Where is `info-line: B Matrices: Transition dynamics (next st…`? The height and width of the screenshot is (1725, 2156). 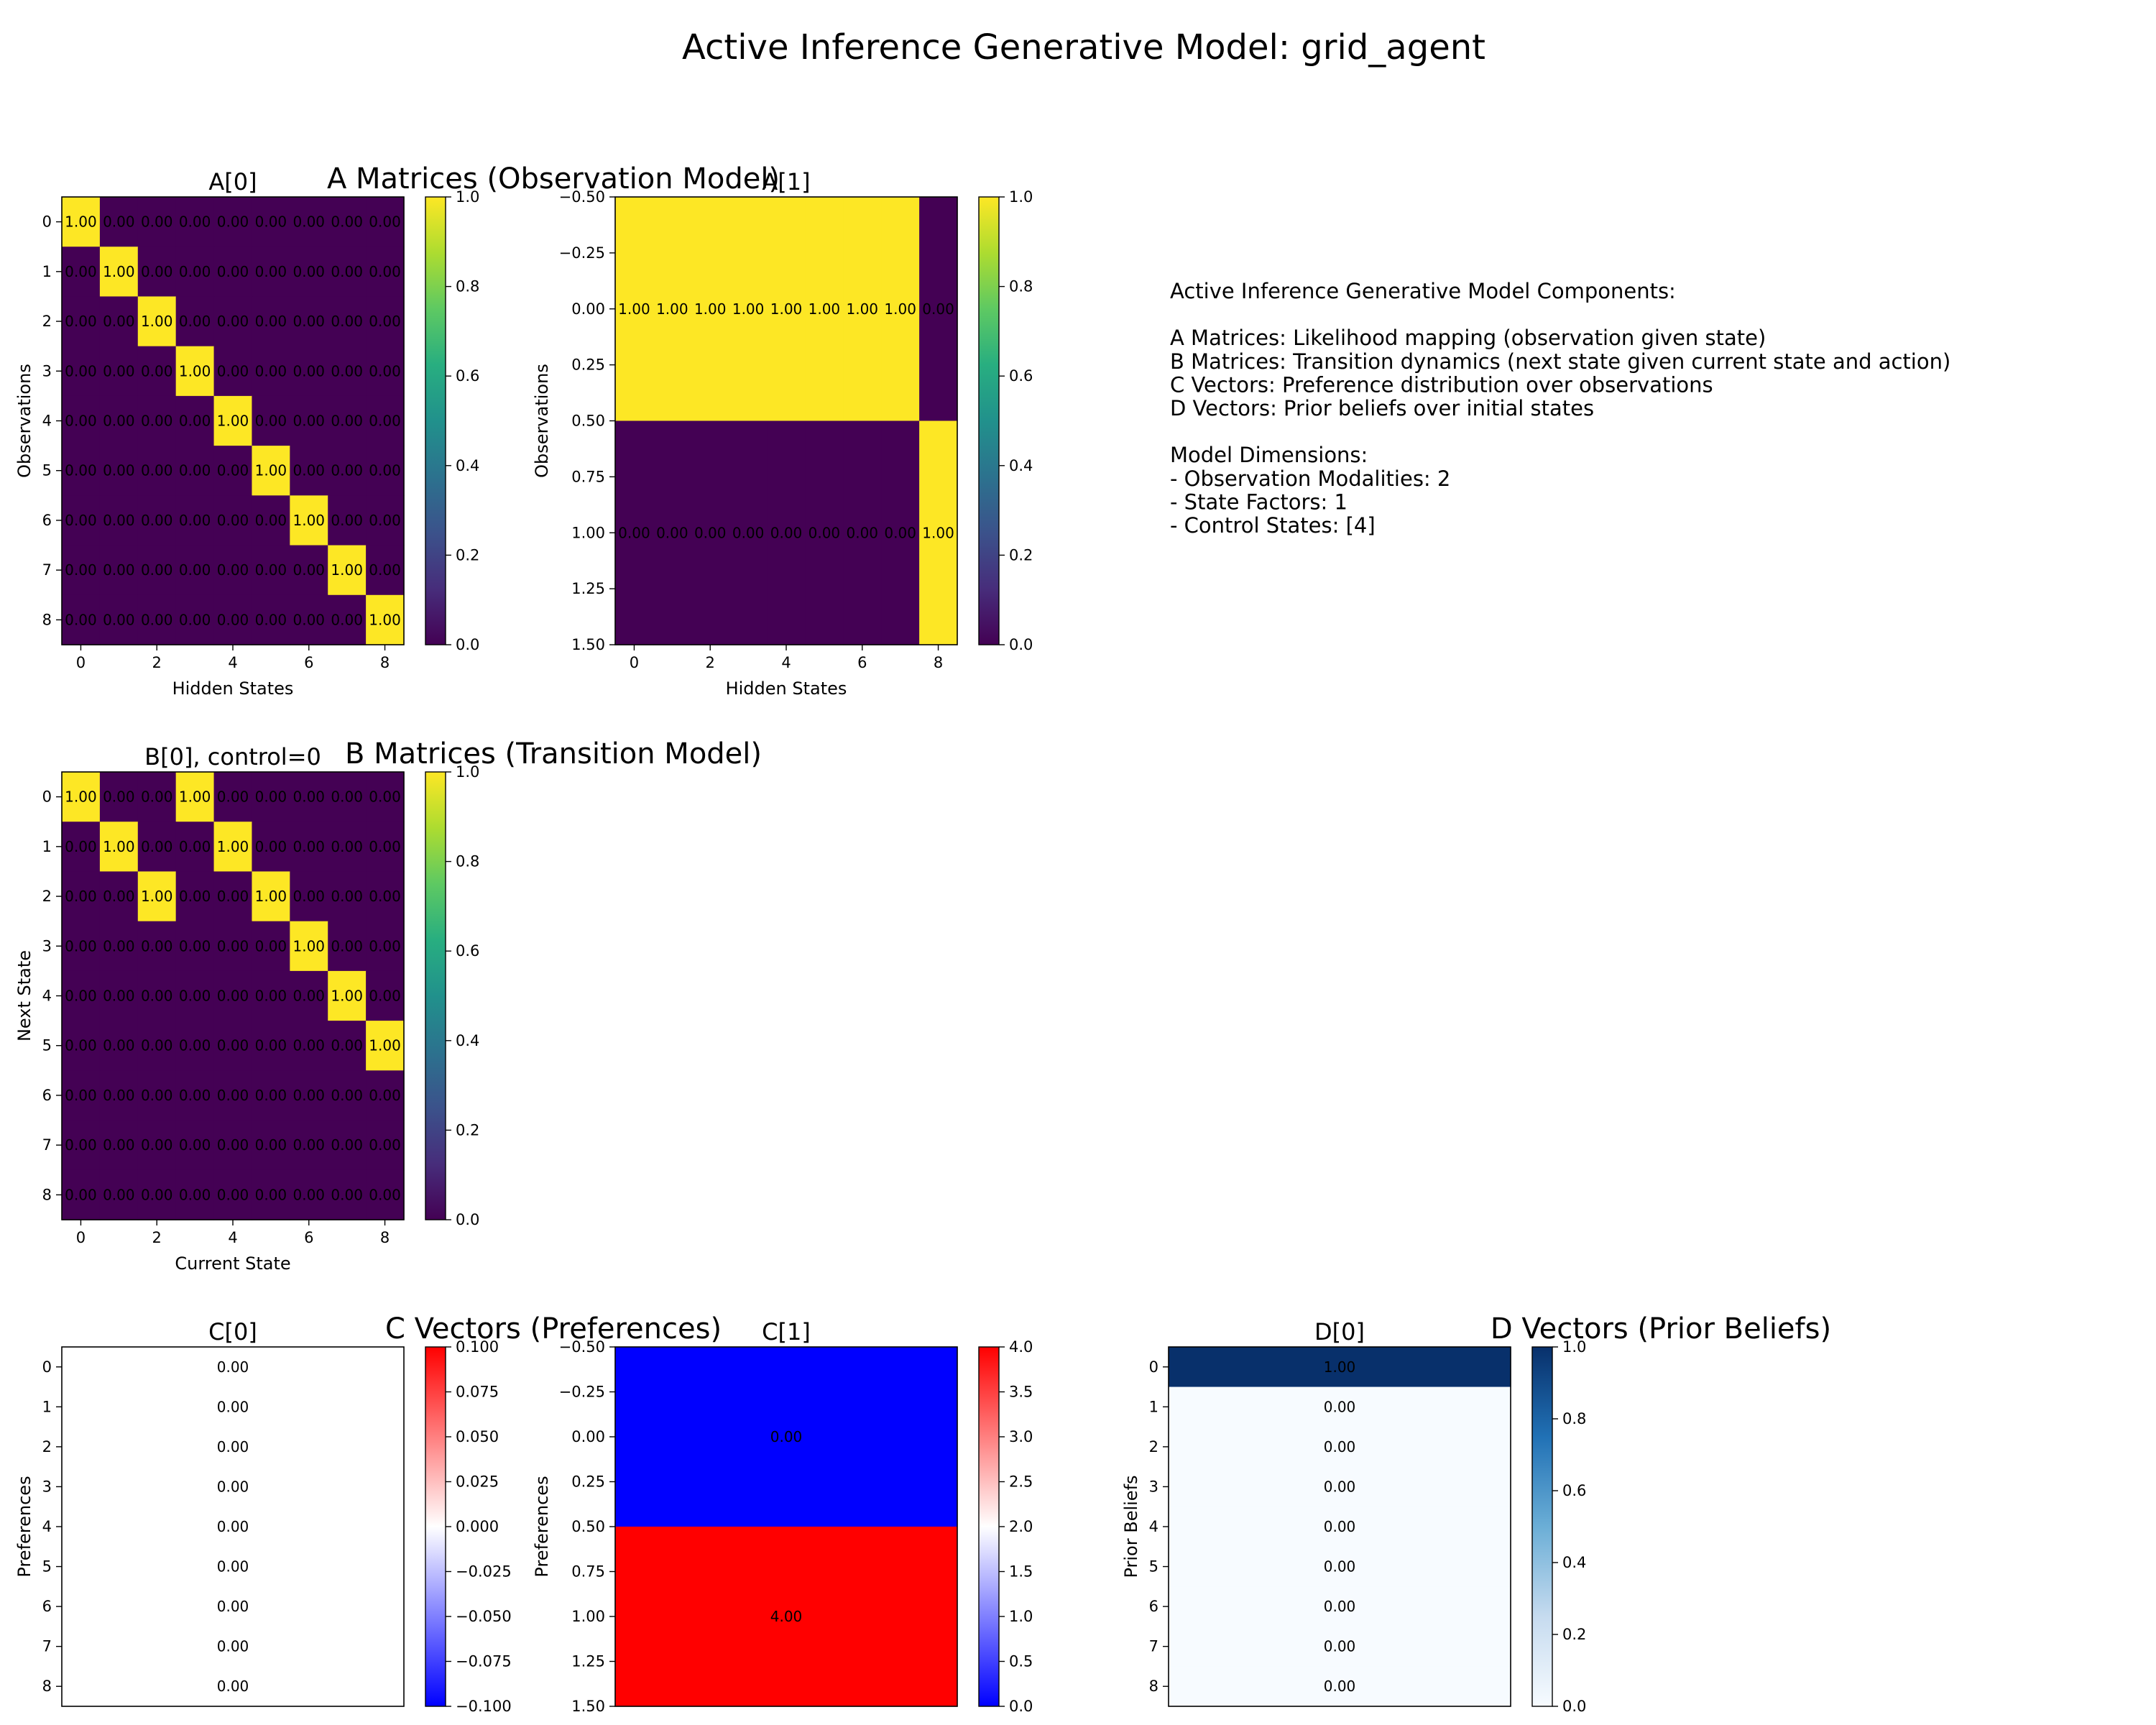 info-line: B Matrices: Transition dynamics (next st… is located at coordinates (1560, 361).